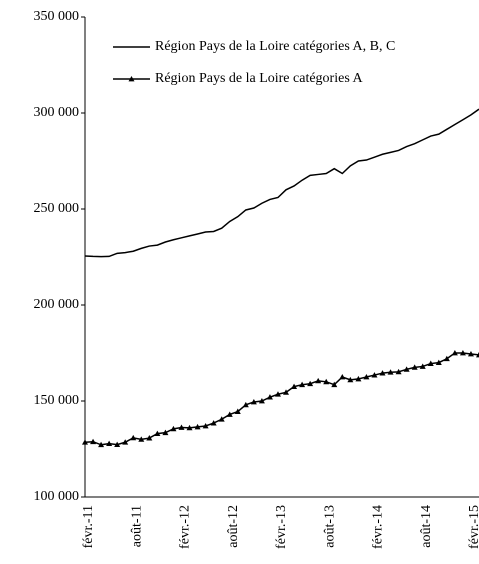 The height and width of the screenshot is (564, 479). I want to click on x-tick-label: févr.-11, so click(88, 526).